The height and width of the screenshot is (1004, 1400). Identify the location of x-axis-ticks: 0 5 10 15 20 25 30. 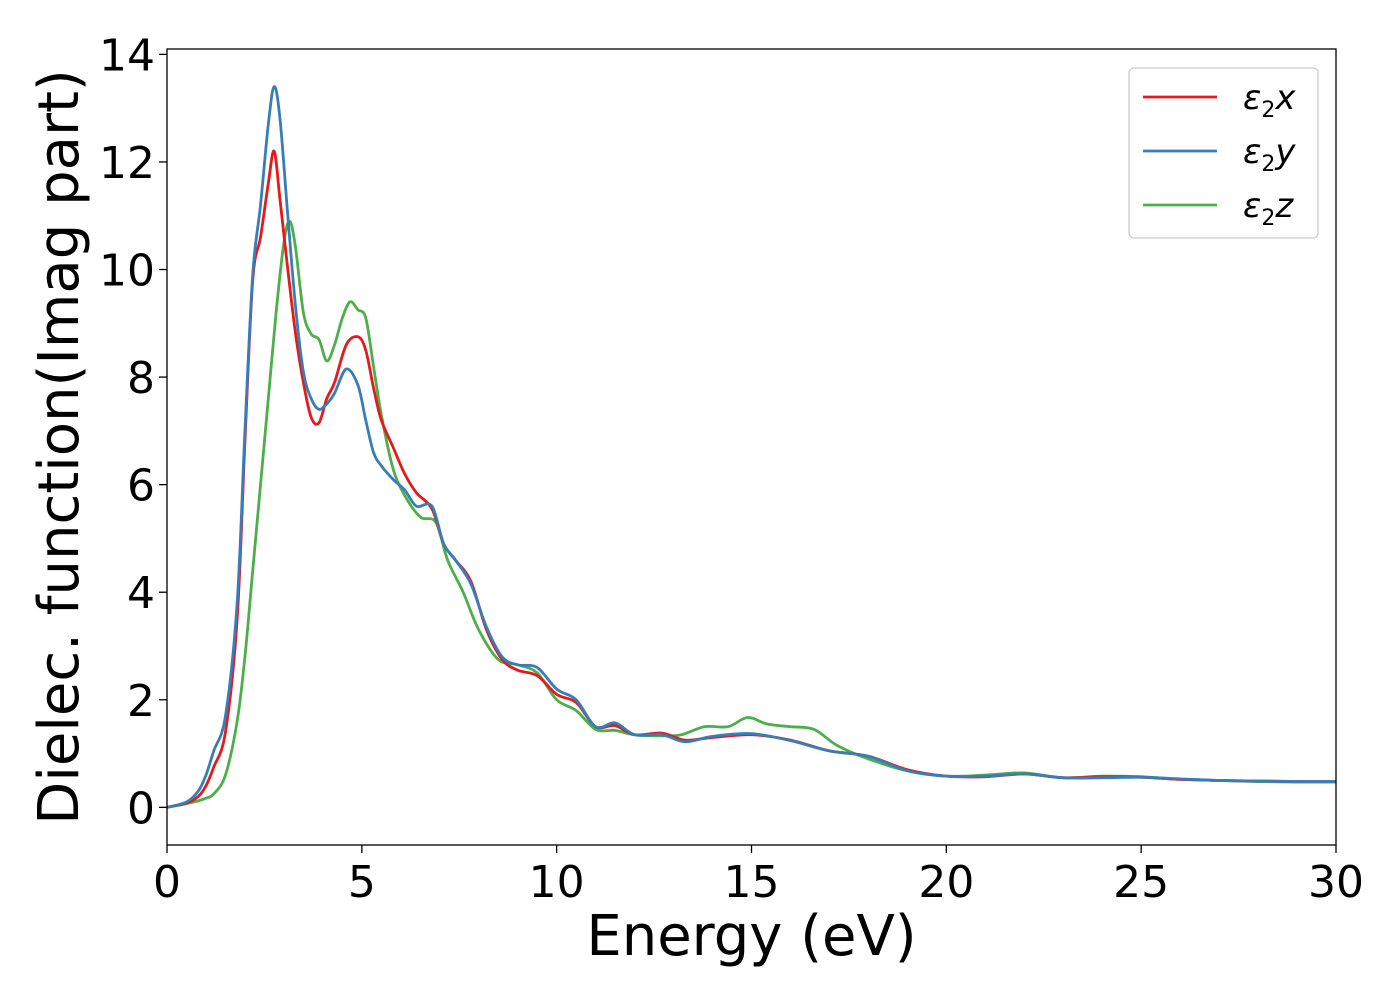
(758, 876).